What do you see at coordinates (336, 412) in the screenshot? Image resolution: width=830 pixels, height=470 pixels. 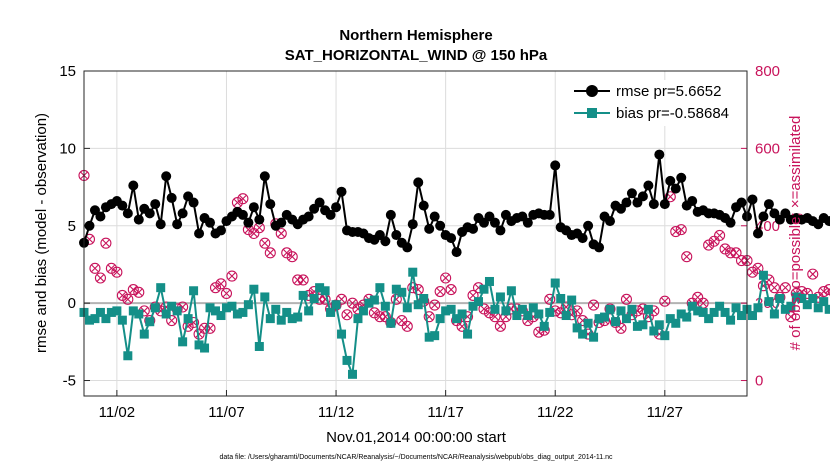 I see `x-tick-label: 11/12` at bounding box center [336, 412].